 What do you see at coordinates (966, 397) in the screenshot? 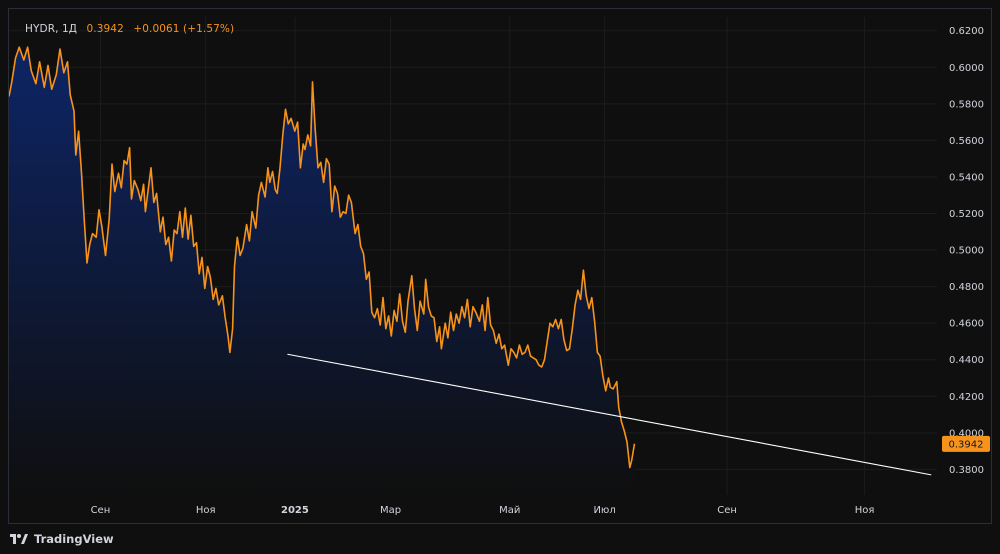
I see `y-tick-label: 0.4200` at bounding box center [966, 397].